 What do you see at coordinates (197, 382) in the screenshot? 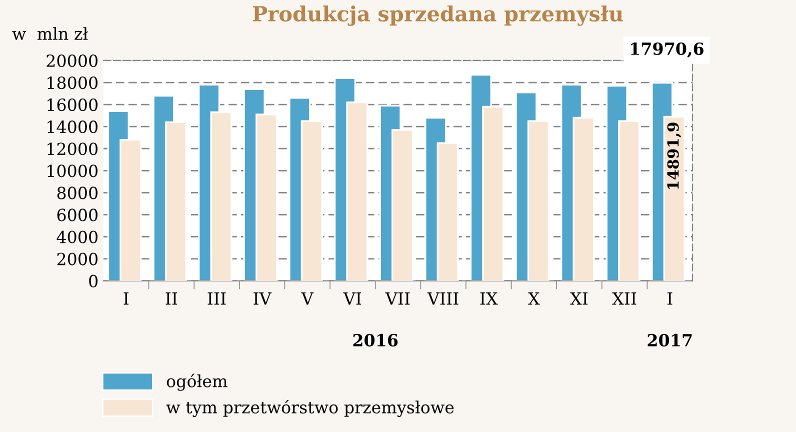
I see `legend-label: ogółem` at bounding box center [197, 382].